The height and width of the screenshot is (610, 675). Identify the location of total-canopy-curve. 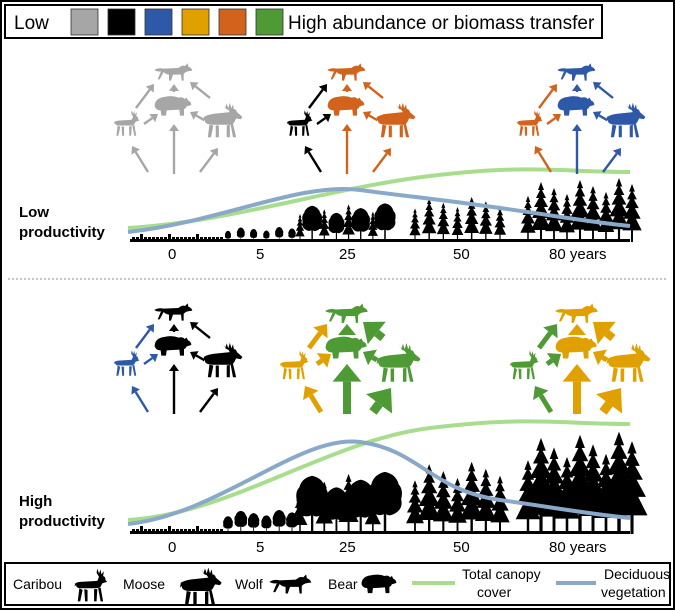
(379, 470).